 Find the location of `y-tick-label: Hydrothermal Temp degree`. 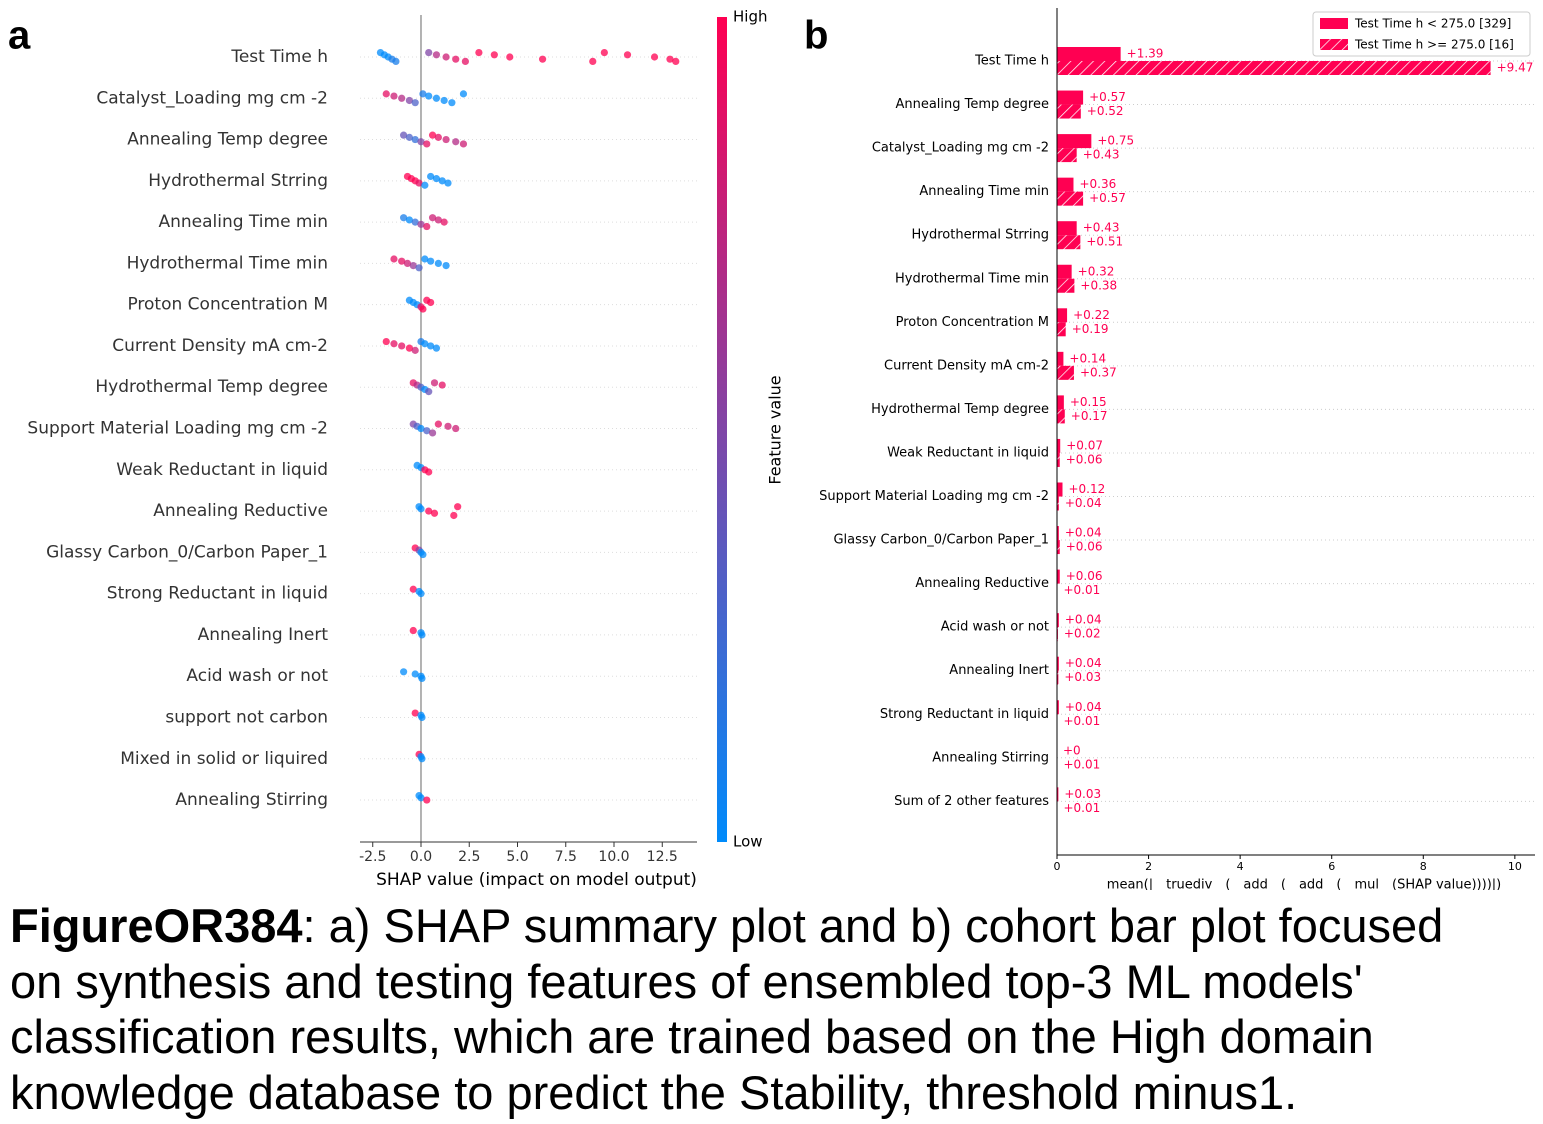

y-tick-label: Hydrothermal Temp degree is located at coordinates (211, 387).